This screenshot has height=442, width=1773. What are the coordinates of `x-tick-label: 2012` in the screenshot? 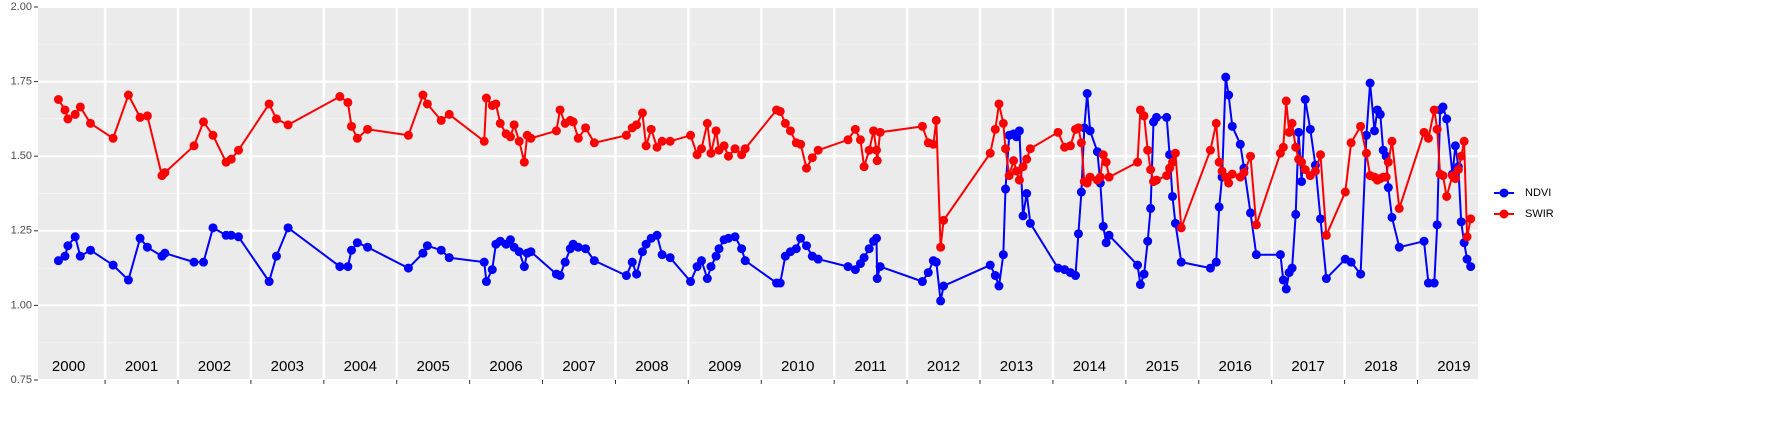 It's located at (943, 366).